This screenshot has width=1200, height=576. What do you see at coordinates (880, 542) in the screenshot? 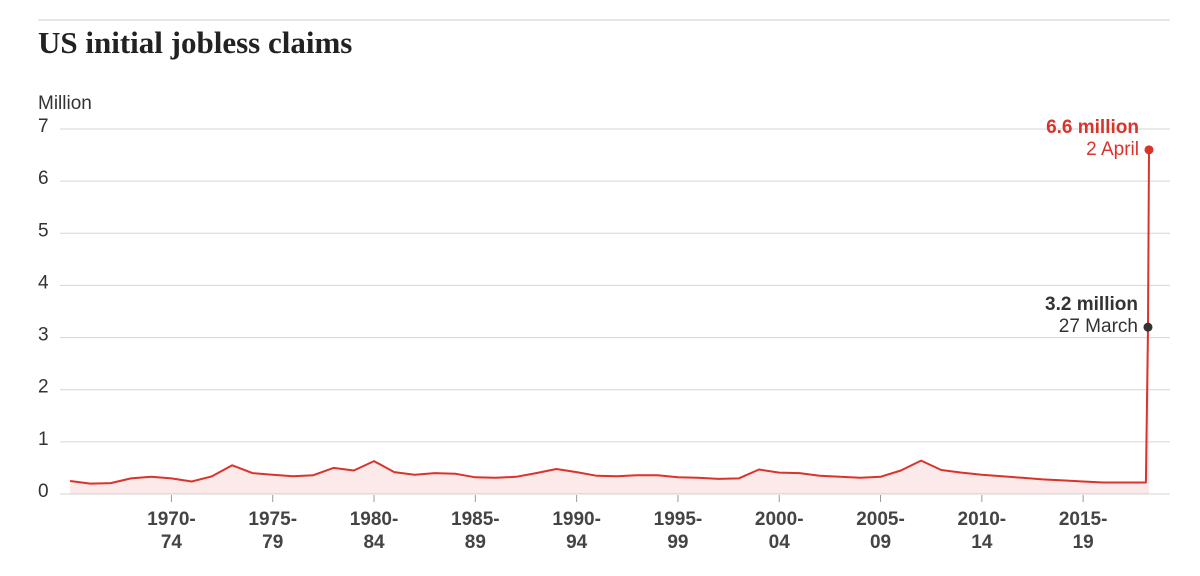
I see `x-tick-label: 09` at bounding box center [880, 542].